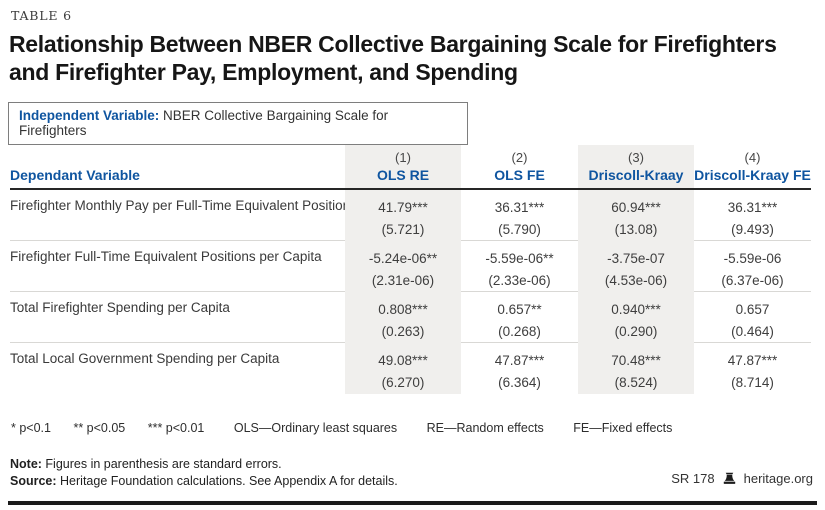 This screenshot has width=825, height=510. What do you see at coordinates (519, 229) in the screenshot?
I see `std-error: (5.790)` at bounding box center [519, 229].